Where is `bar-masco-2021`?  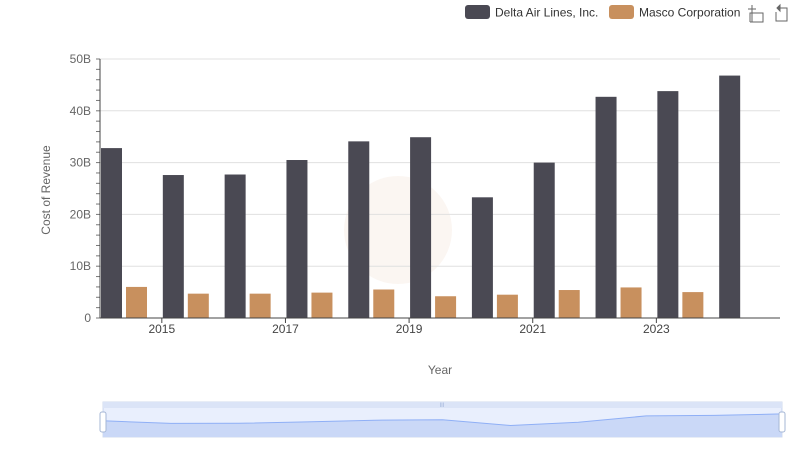 bar-masco-2021 is located at coordinates (569, 304).